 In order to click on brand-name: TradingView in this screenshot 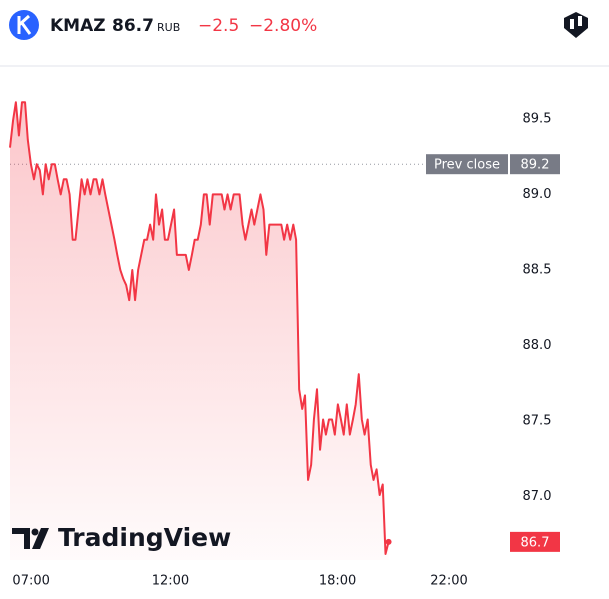, I will do `click(144, 537)`.